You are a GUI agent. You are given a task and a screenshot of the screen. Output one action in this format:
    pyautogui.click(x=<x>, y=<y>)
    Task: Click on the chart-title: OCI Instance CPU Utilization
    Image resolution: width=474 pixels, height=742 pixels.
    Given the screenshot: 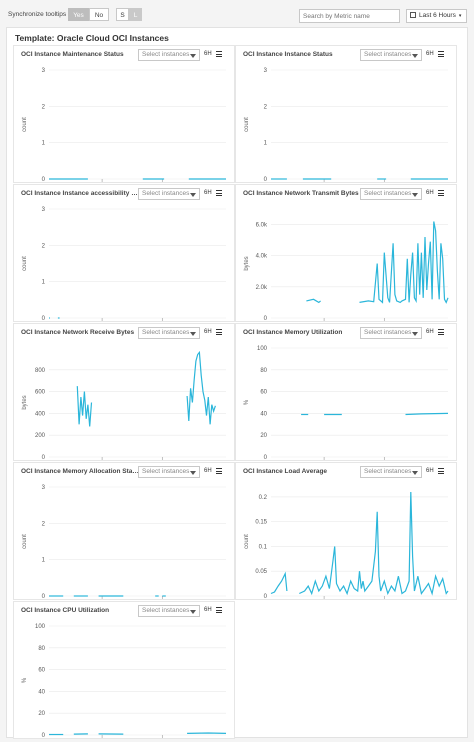 What is the action you would take?
    pyautogui.click(x=65, y=610)
    